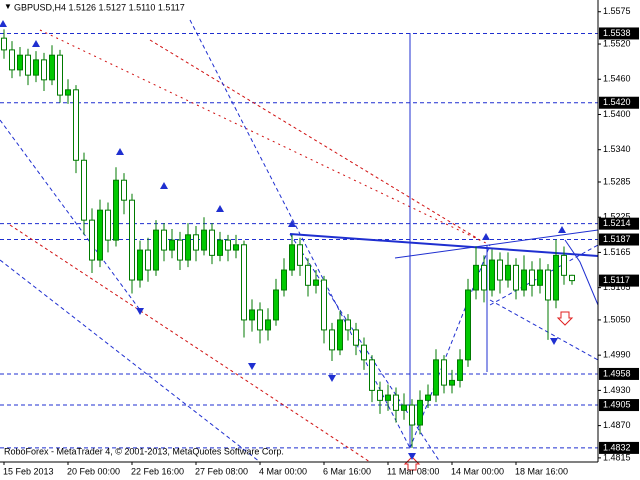 Image resolution: width=640 pixels, height=480 pixels. Describe the element at coordinates (617, 79) in the screenshot. I see `y-tick-label: 1.5460` at that location.